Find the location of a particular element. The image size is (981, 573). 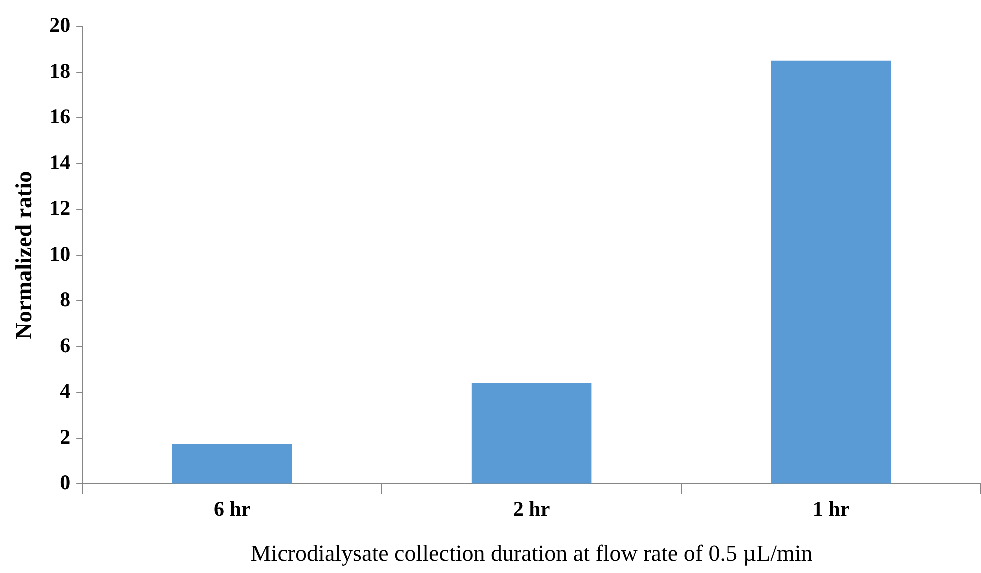

x-axis-title: Microdialysate collection duration at flow rate of 0.5 µL/min is located at coordinates (532, 553).